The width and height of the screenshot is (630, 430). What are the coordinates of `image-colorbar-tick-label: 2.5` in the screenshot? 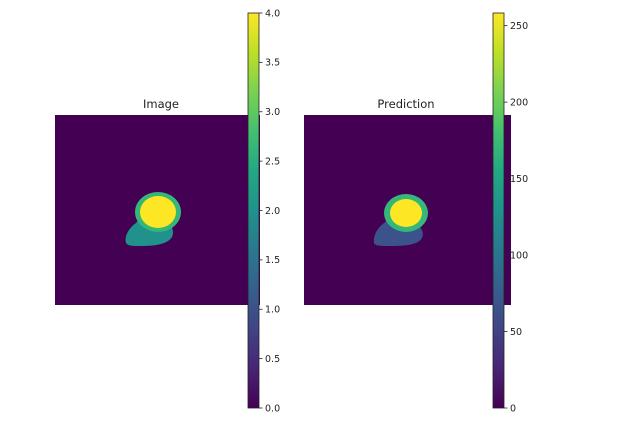 It's located at (272, 161).